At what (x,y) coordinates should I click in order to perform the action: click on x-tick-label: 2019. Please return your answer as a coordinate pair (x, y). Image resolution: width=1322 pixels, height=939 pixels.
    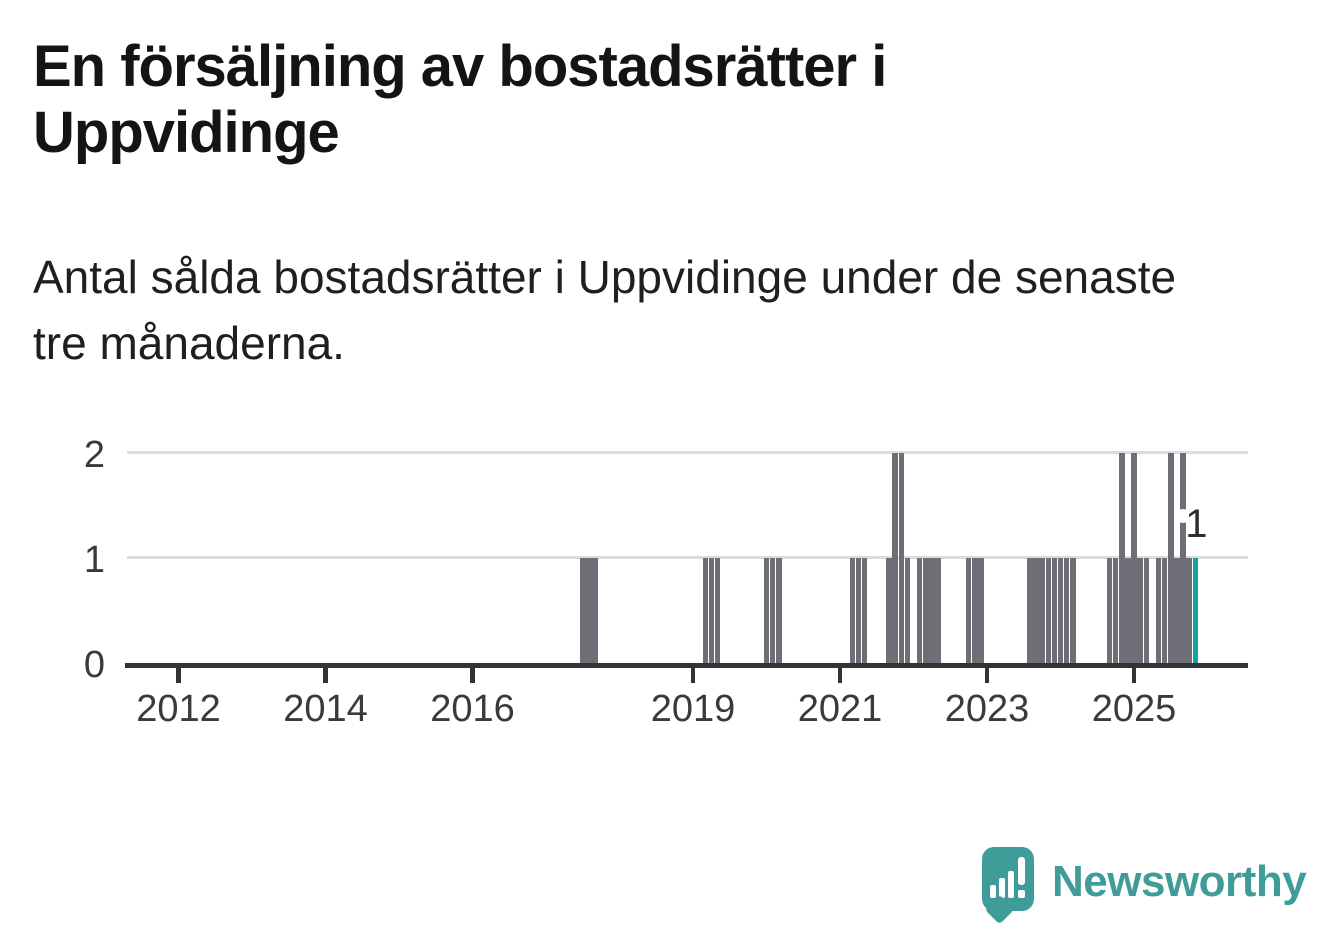
    Looking at the image, I should click on (693, 709).